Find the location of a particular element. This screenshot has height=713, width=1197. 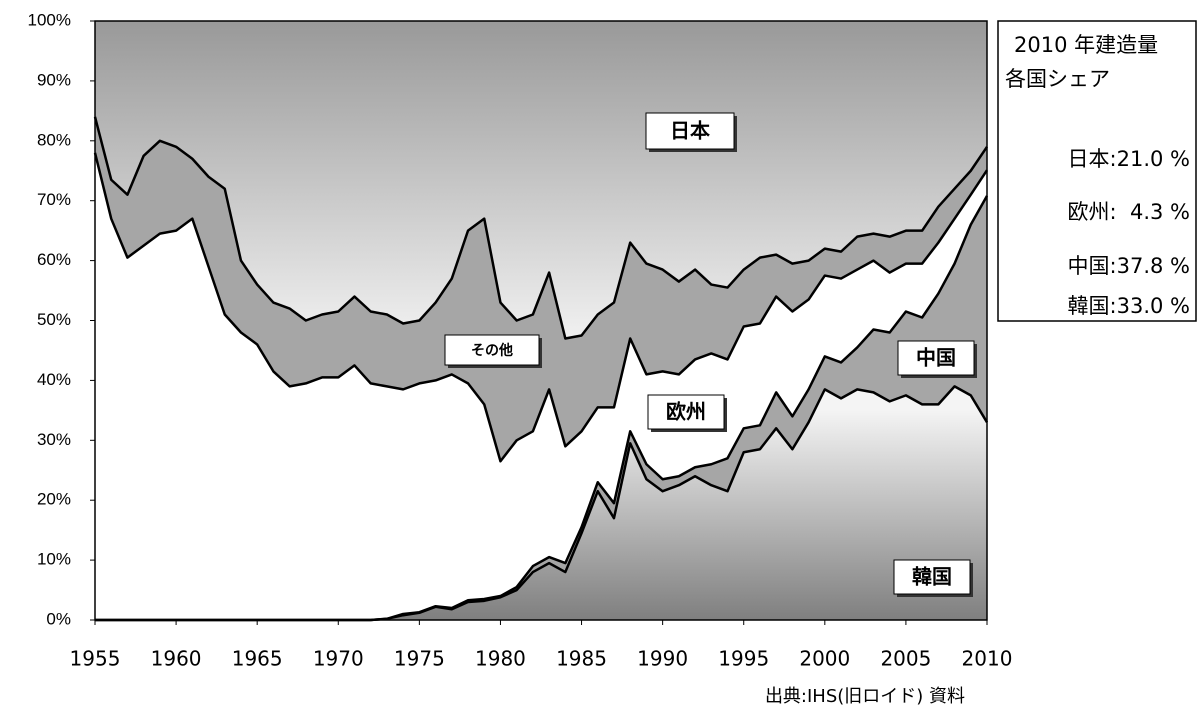

series-label: 中国 is located at coordinates (936, 358).